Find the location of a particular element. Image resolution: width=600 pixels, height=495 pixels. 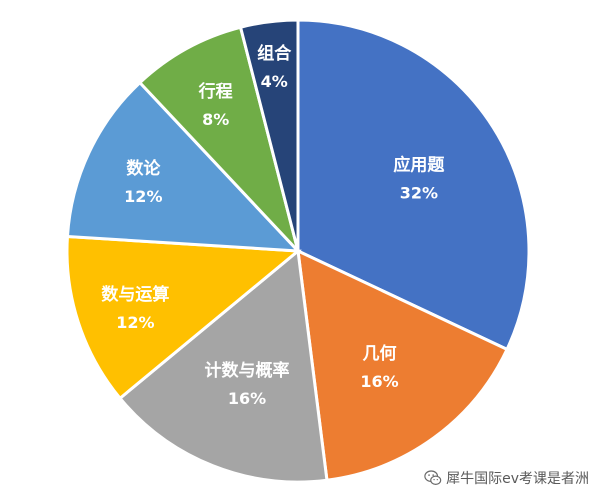

slice-category-label: 计数与概率 is located at coordinates (246, 370).